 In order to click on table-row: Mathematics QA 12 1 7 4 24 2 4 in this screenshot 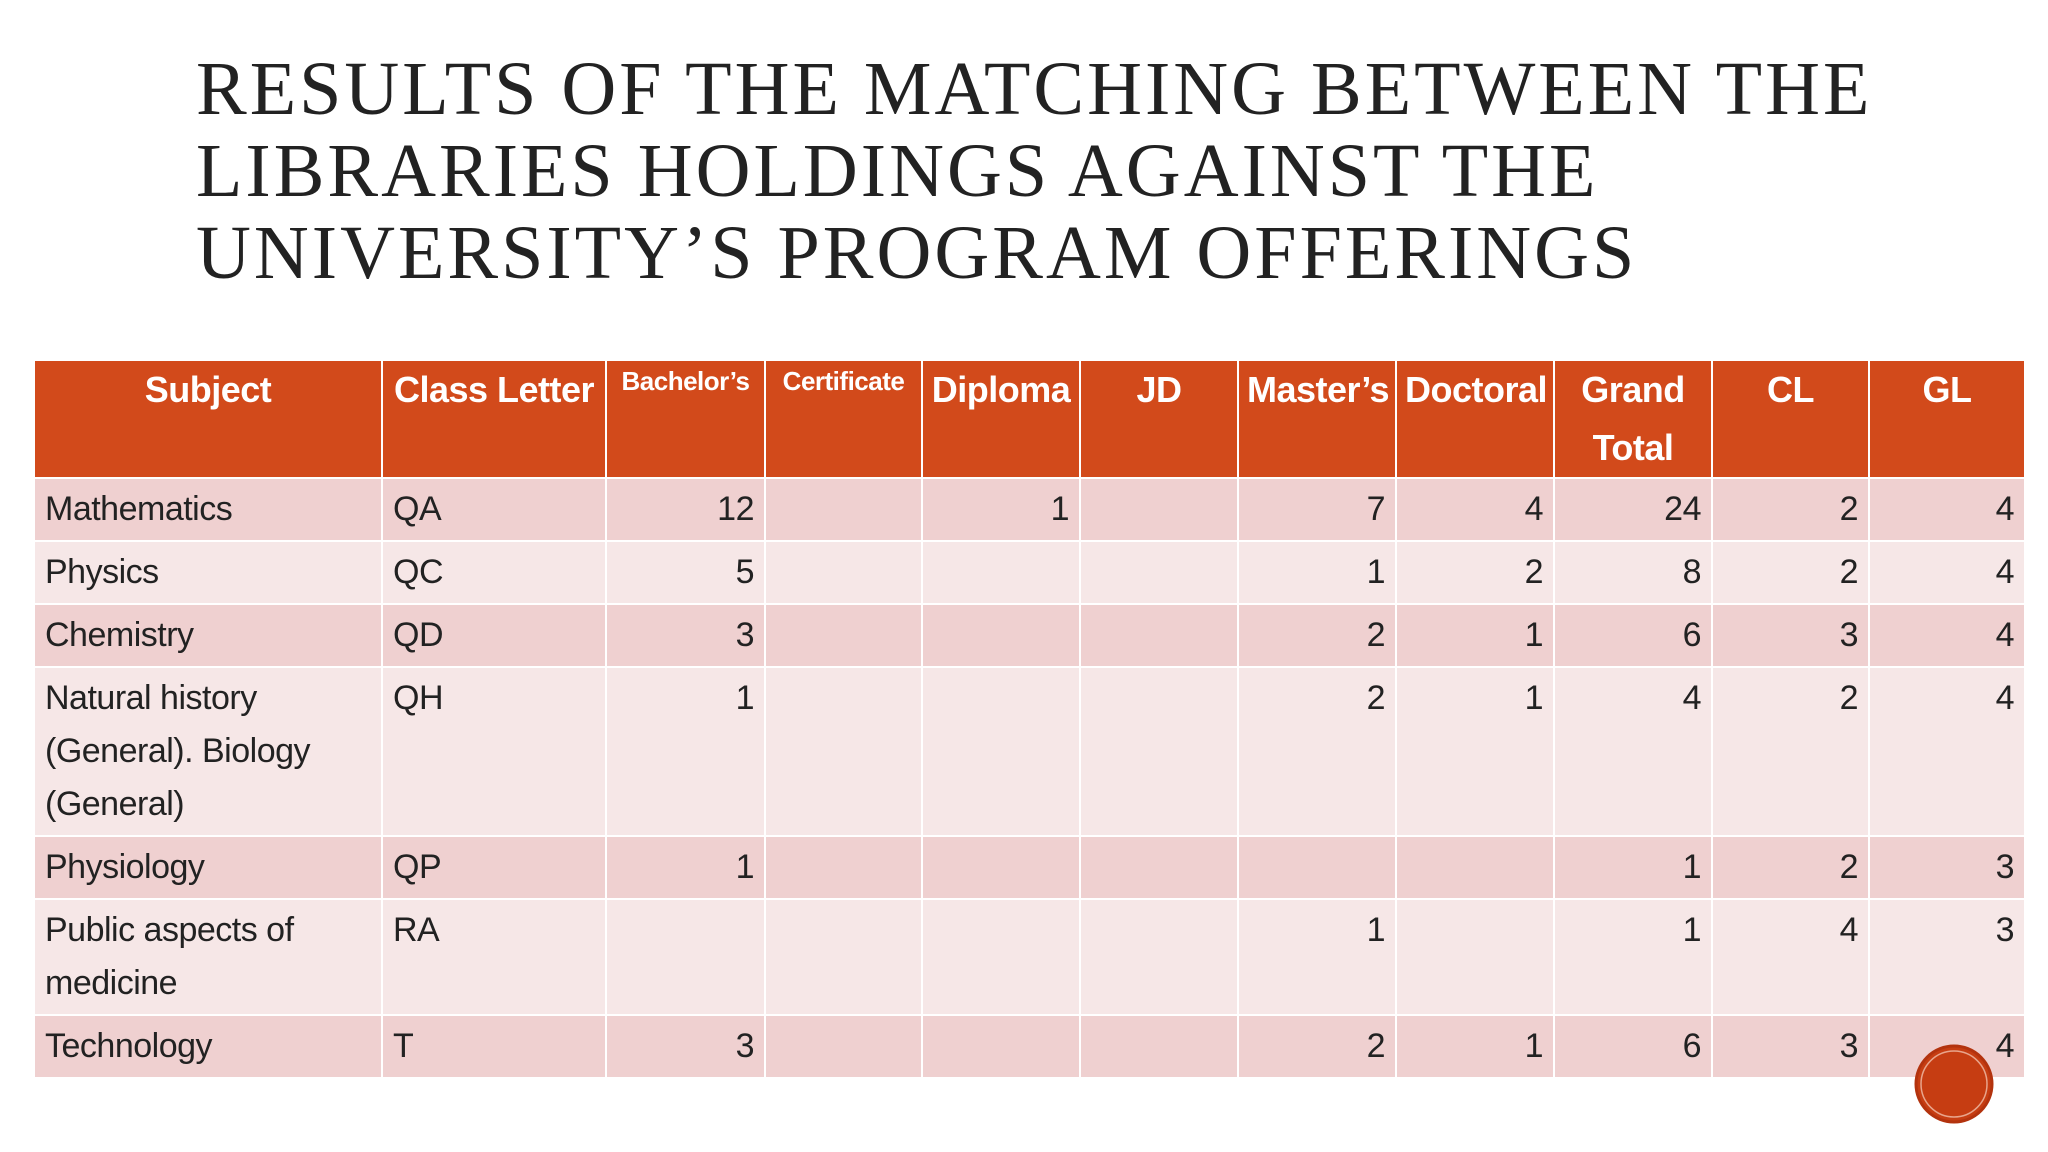, I will do `click(1029, 509)`.